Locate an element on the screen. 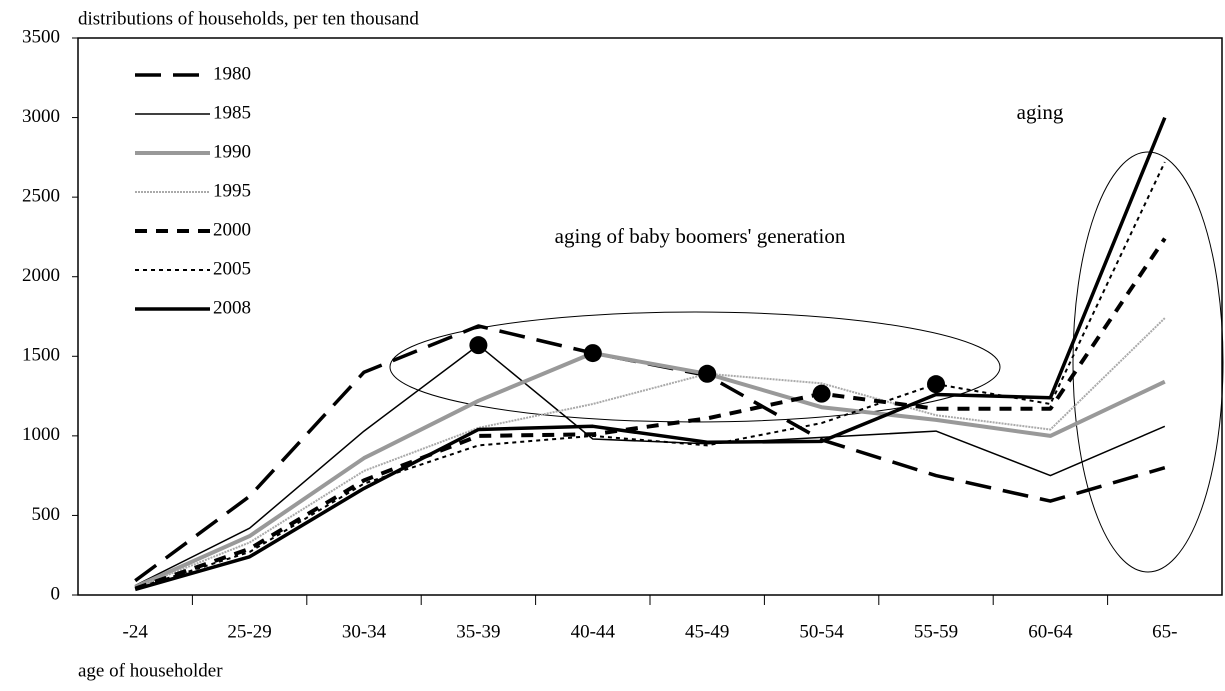  legend-label: 1985 is located at coordinates (232, 112).